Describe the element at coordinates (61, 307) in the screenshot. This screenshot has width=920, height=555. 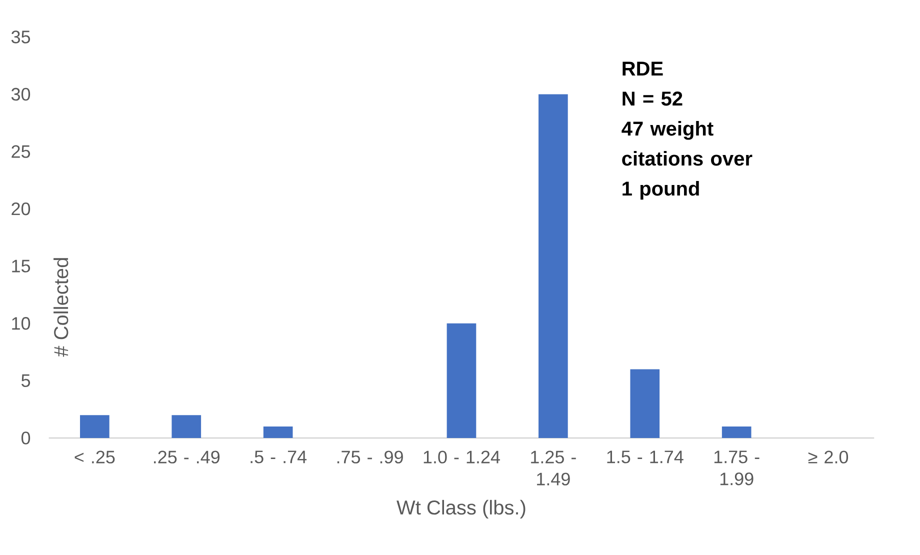
I see `y-axis-title: # Collected` at that location.